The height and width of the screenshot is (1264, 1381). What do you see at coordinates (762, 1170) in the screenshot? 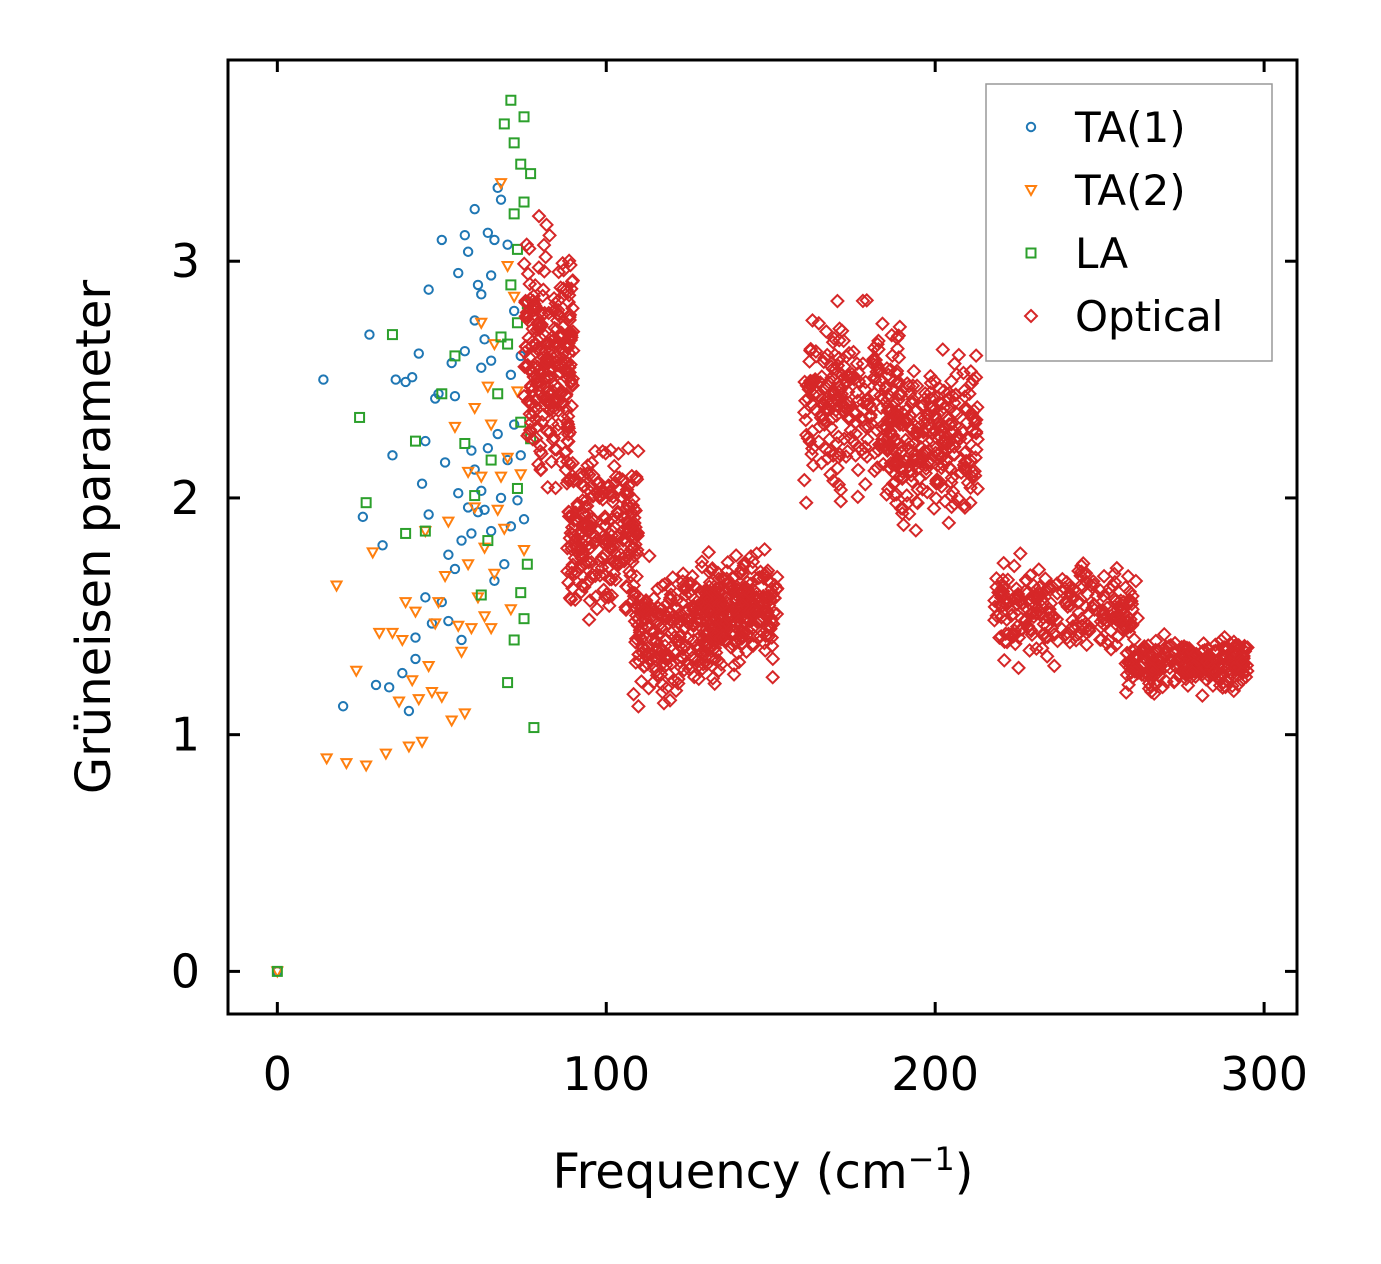
I see `x-axis-label: Frequency (cm−1)` at bounding box center [762, 1170].